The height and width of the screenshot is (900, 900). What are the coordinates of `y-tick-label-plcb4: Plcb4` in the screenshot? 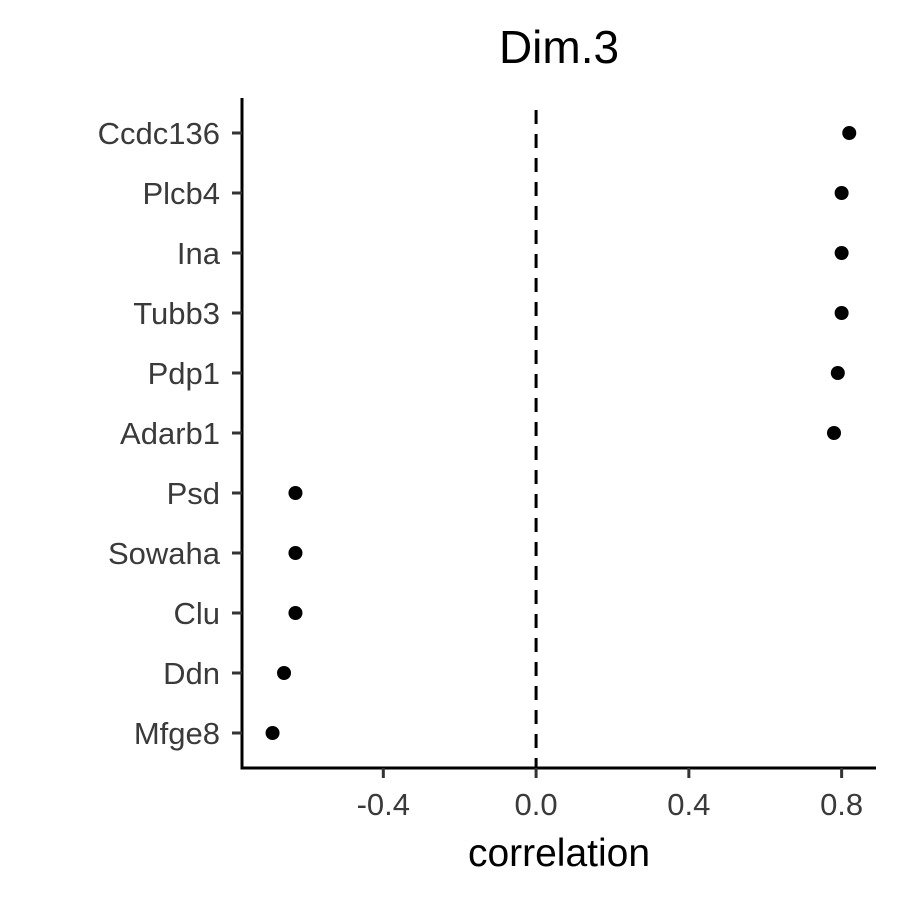 It's located at (181, 193).